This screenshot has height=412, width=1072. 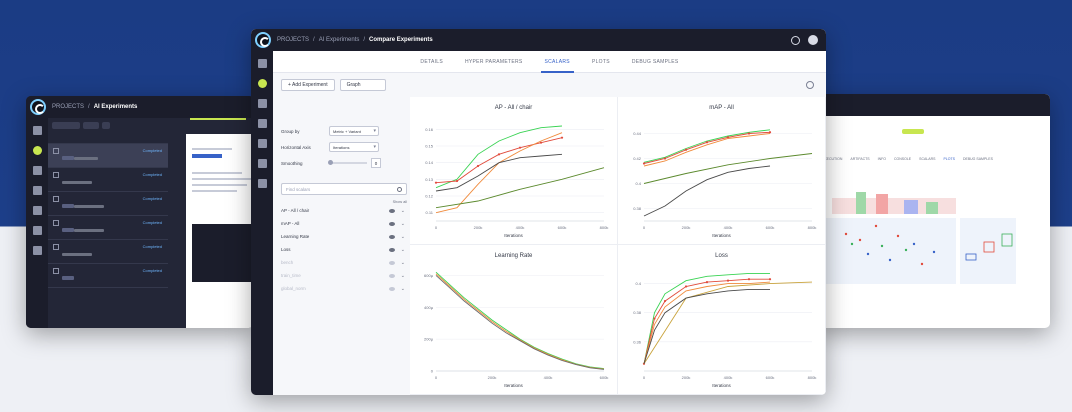 What do you see at coordinates (977, 159) in the screenshot?
I see `right-tab: DEBUG SAMPLES` at bounding box center [977, 159].